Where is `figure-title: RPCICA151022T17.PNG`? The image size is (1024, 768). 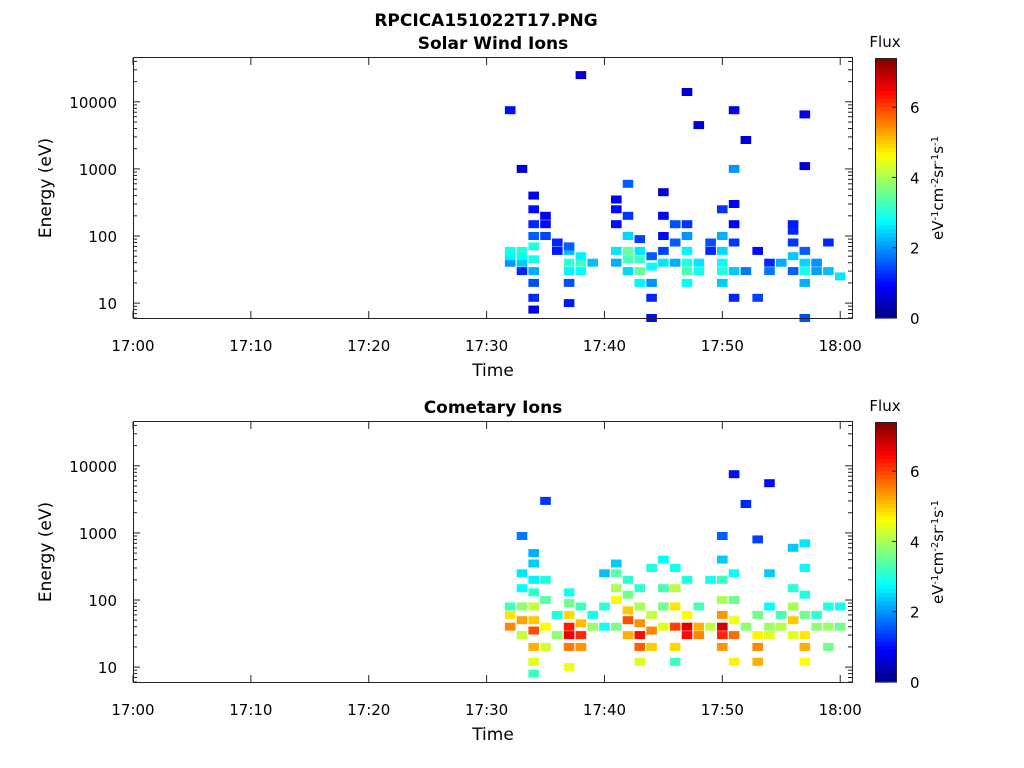
figure-title: RPCICA151022T17.PNG is located at coordinates (485, 21).